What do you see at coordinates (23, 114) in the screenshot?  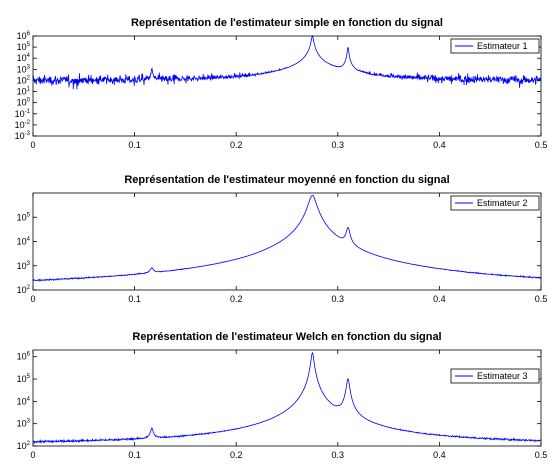 I see `y-tick-label: 10-1` at bounding box center [23, 114].